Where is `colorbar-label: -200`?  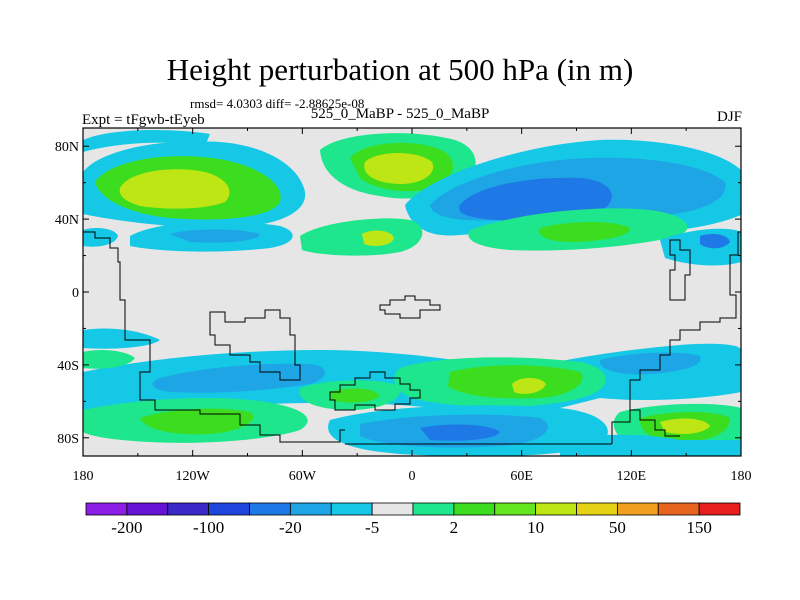
colorbar-label: -200 is located at coordinates (126, 527).